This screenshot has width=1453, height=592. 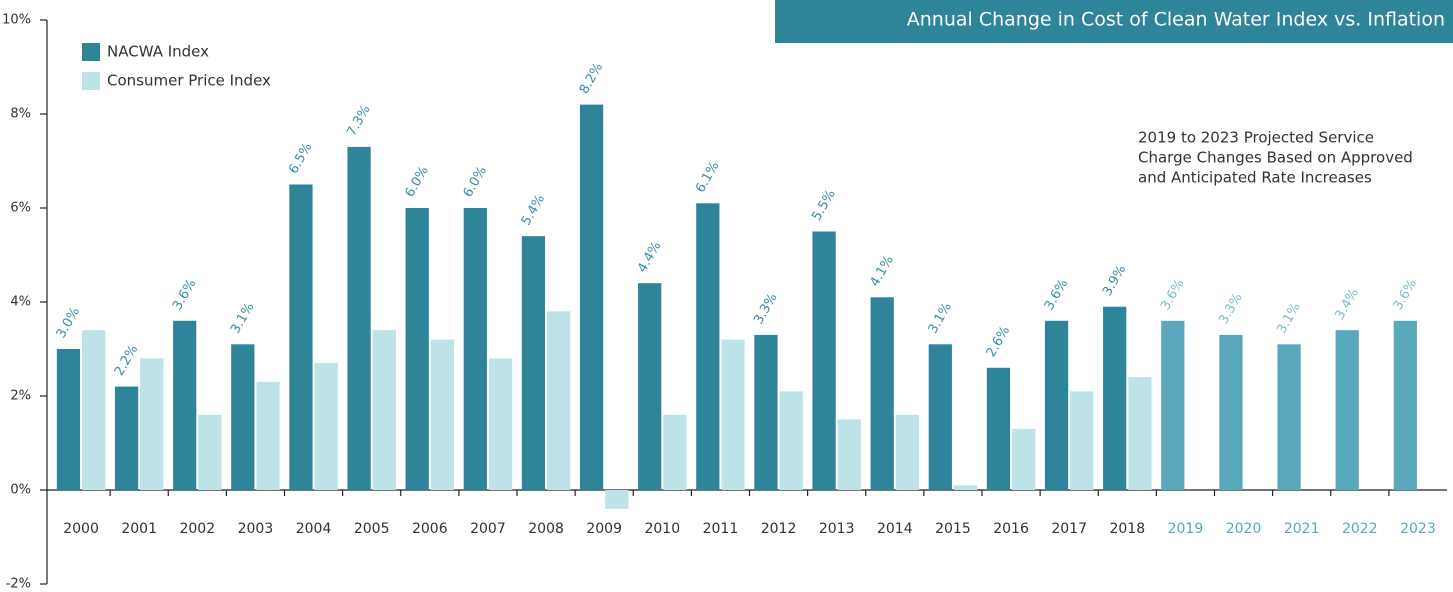 I want to click on x-tick-label: 2000, so click(x=81, y=529).